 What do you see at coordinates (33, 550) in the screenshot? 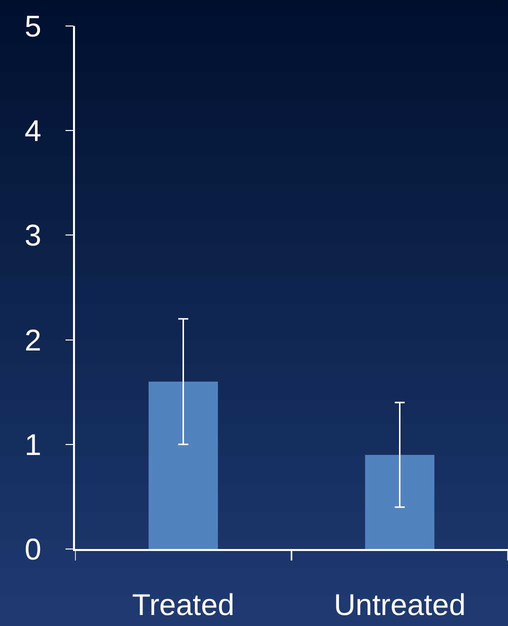
I see `y-tick-label: 0` at bounding box center [33, 550].